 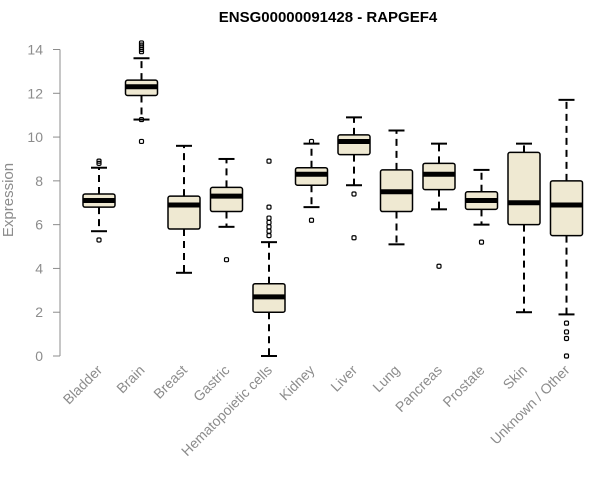 What do you see at coordinates (170, 382) in the screenshot?
I see `category-label: Breast` at bounding box center [170, 382].